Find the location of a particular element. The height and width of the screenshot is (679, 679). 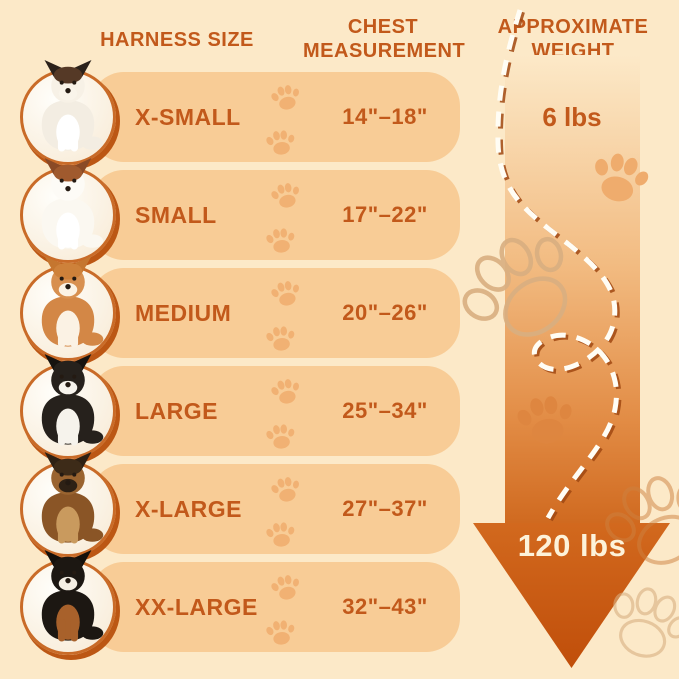

chest-measurement-value: 27"–37" is located at coordinates (385, 508).